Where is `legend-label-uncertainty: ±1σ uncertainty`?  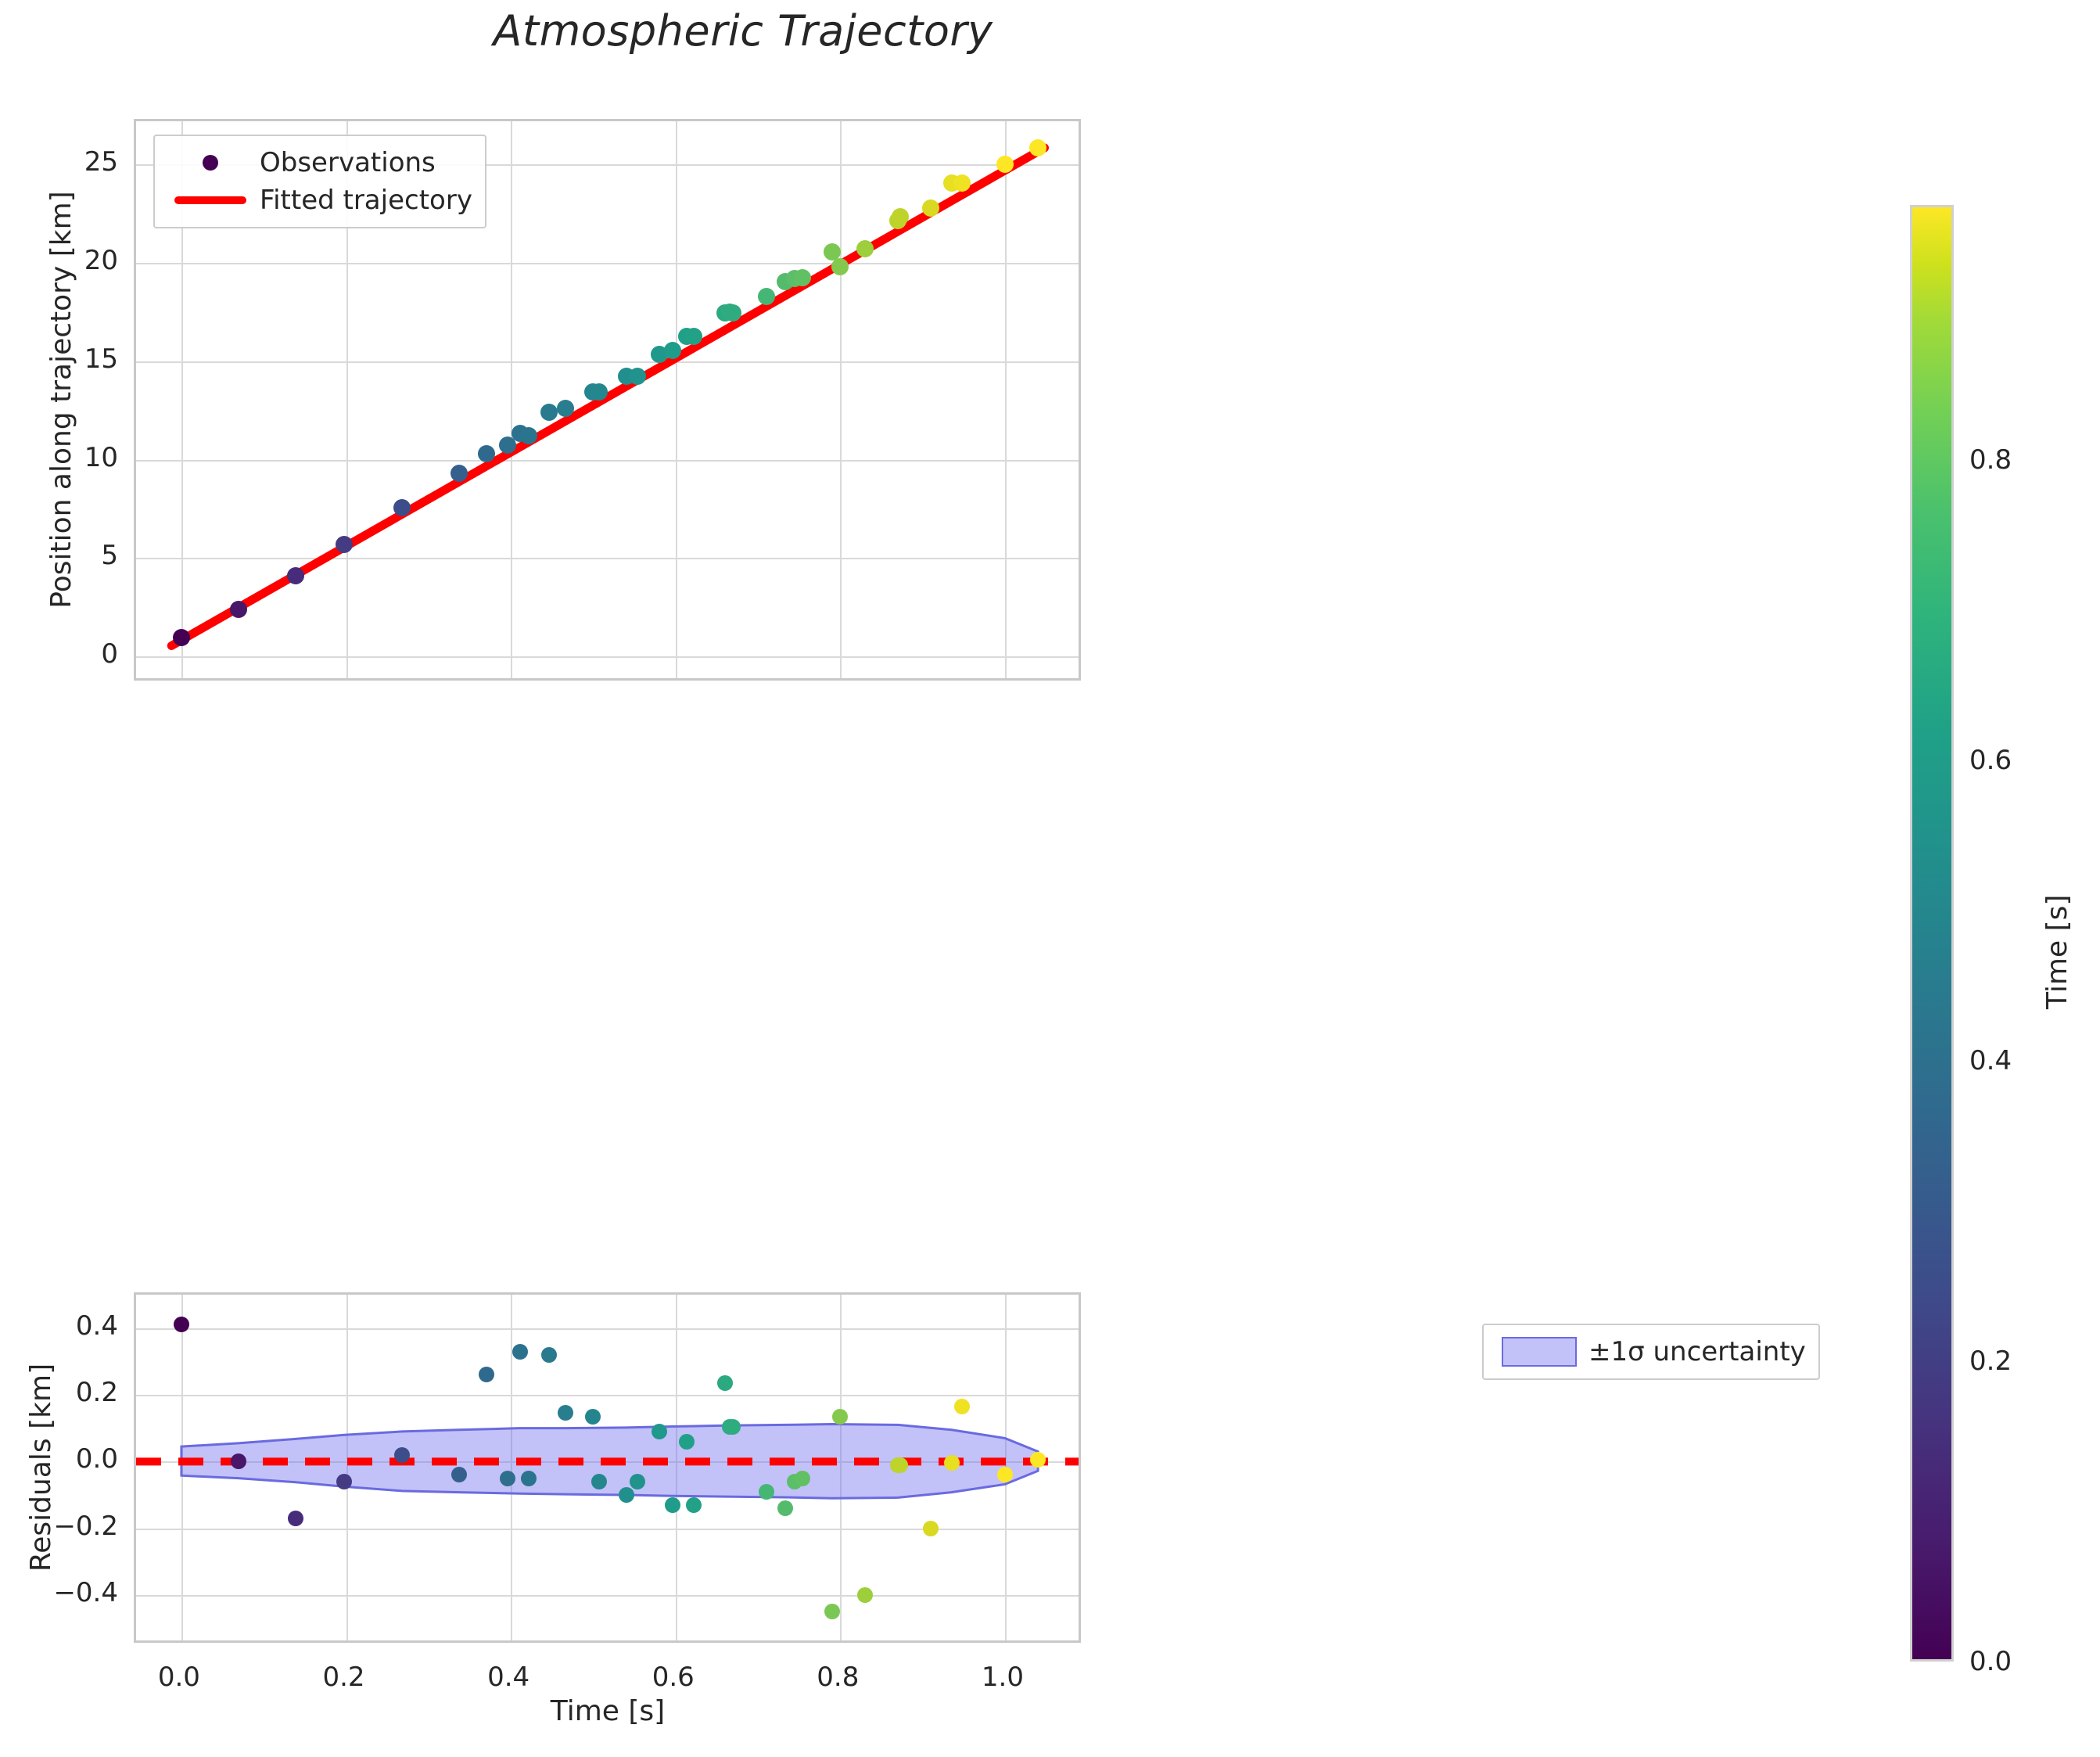
legend-label-uncertainty: ±1σ uncertainty is located at coordinates (1697, 1351).